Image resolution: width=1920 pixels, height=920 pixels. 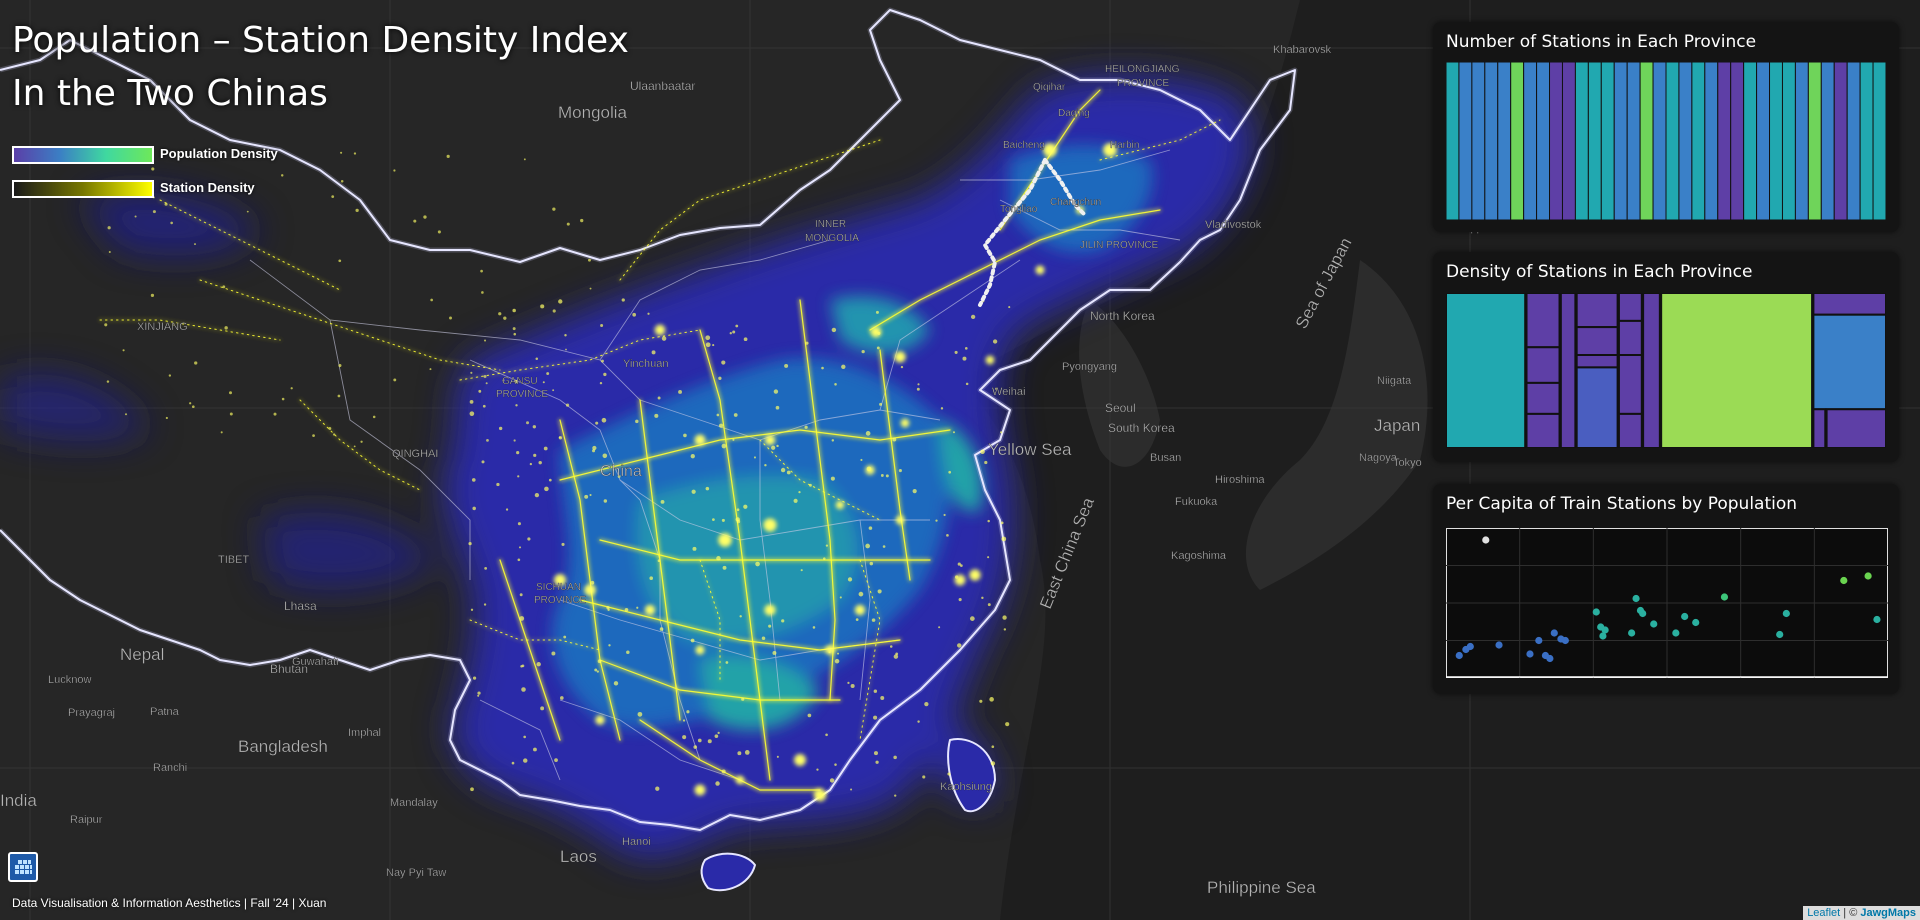 What do you see at coordinates (558, 587) in the screenshot?
I see `map-label: SICHUAN` at bounding box center [558, 587].